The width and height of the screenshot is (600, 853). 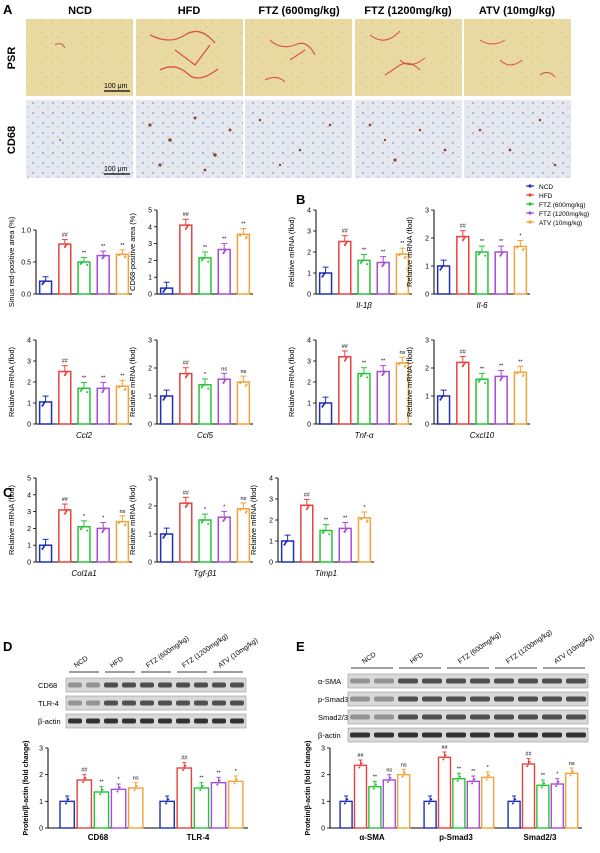 I want to click on blot-lane-label: NCD, so click(x=369, y=658).